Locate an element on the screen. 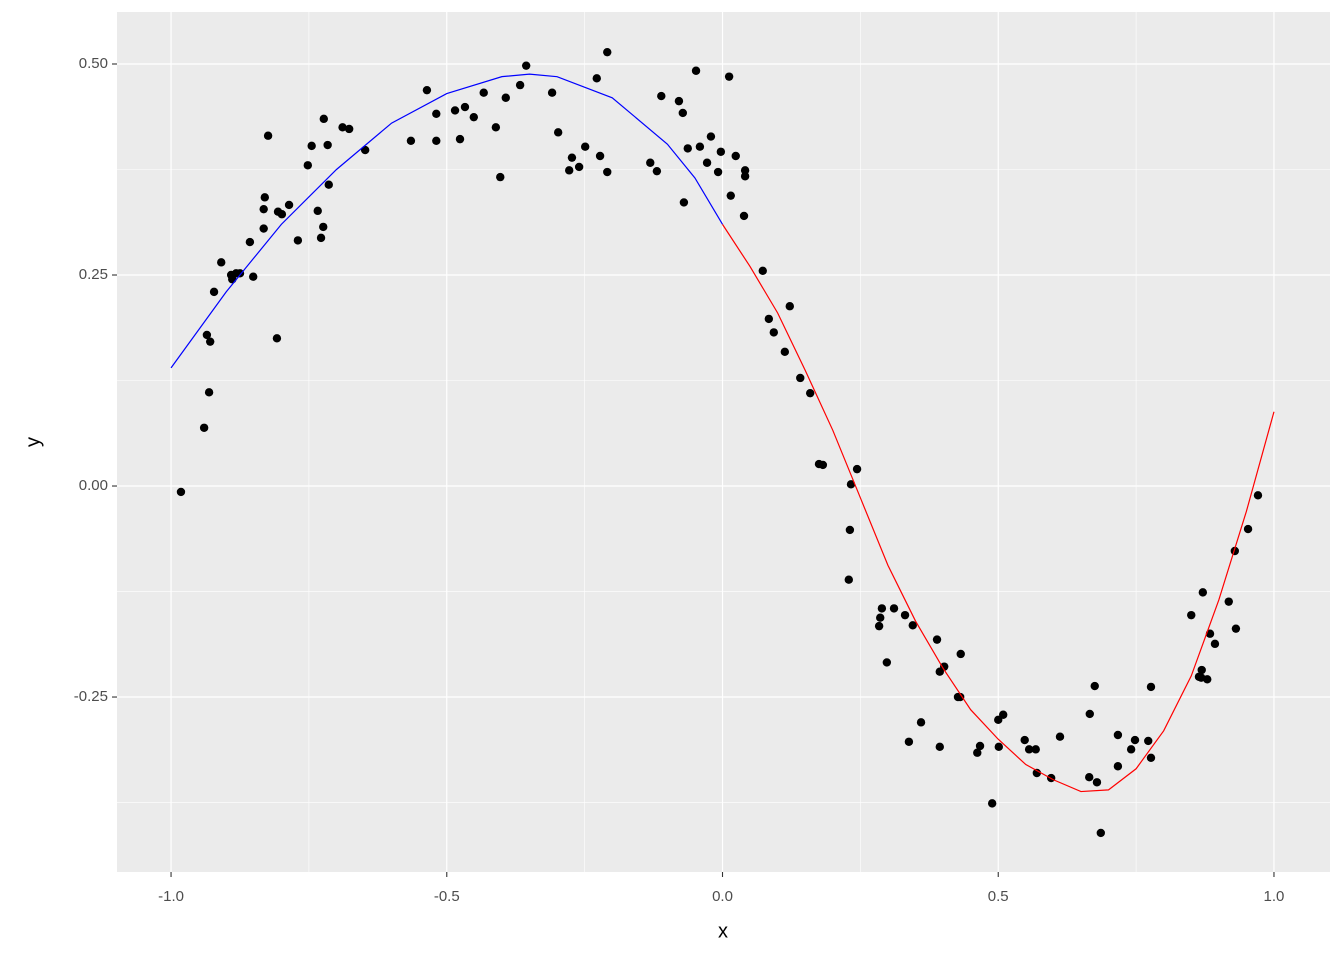 The image size is (1344, 960). fit-line is located at coordinates (447, 221).